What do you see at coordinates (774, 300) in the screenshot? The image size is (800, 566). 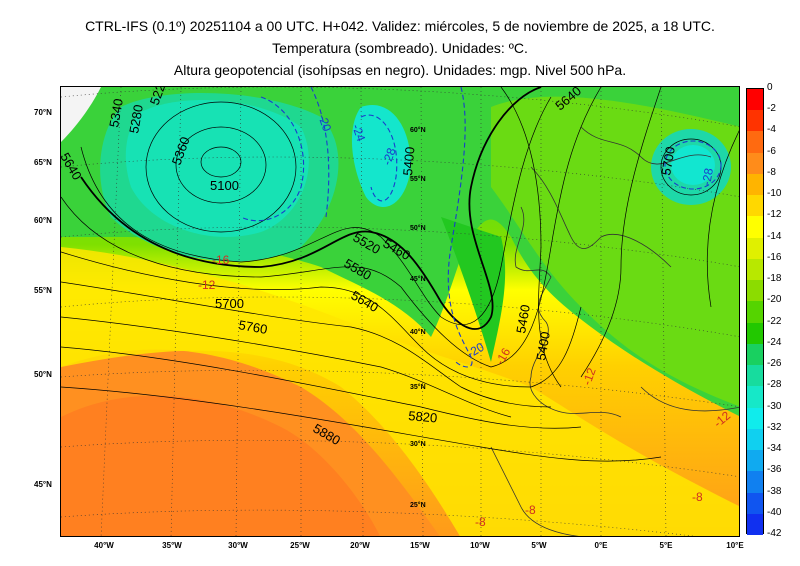 I see `colorbar-tick-label: -20` at bounding box center [774, 300].